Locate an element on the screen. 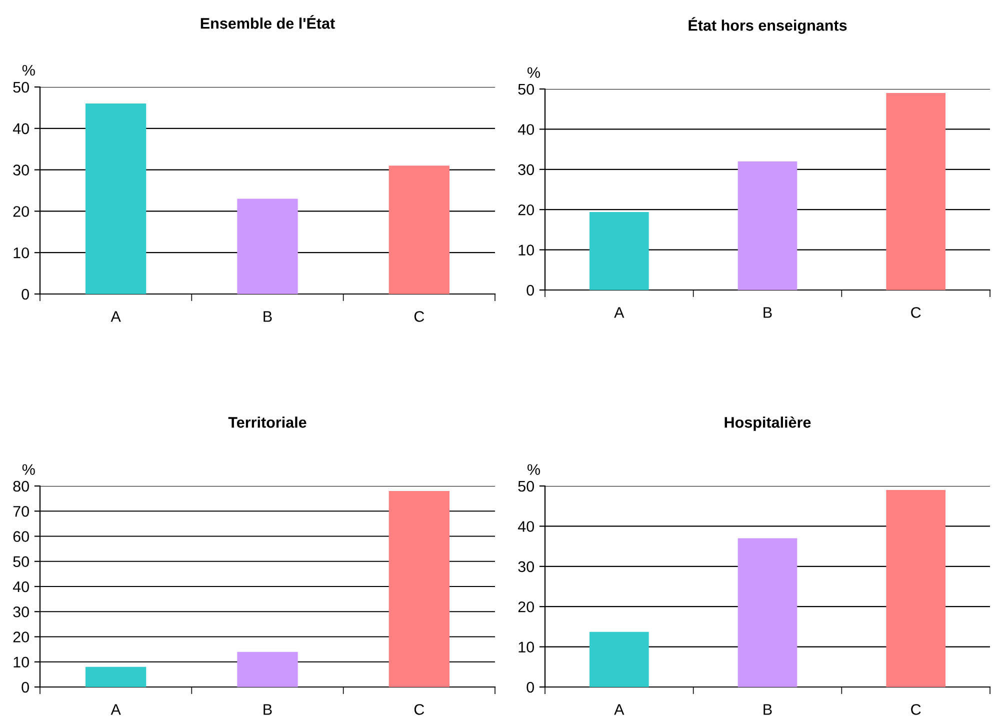  chart-title: Hospitalière is located at coordinates (767, 423).